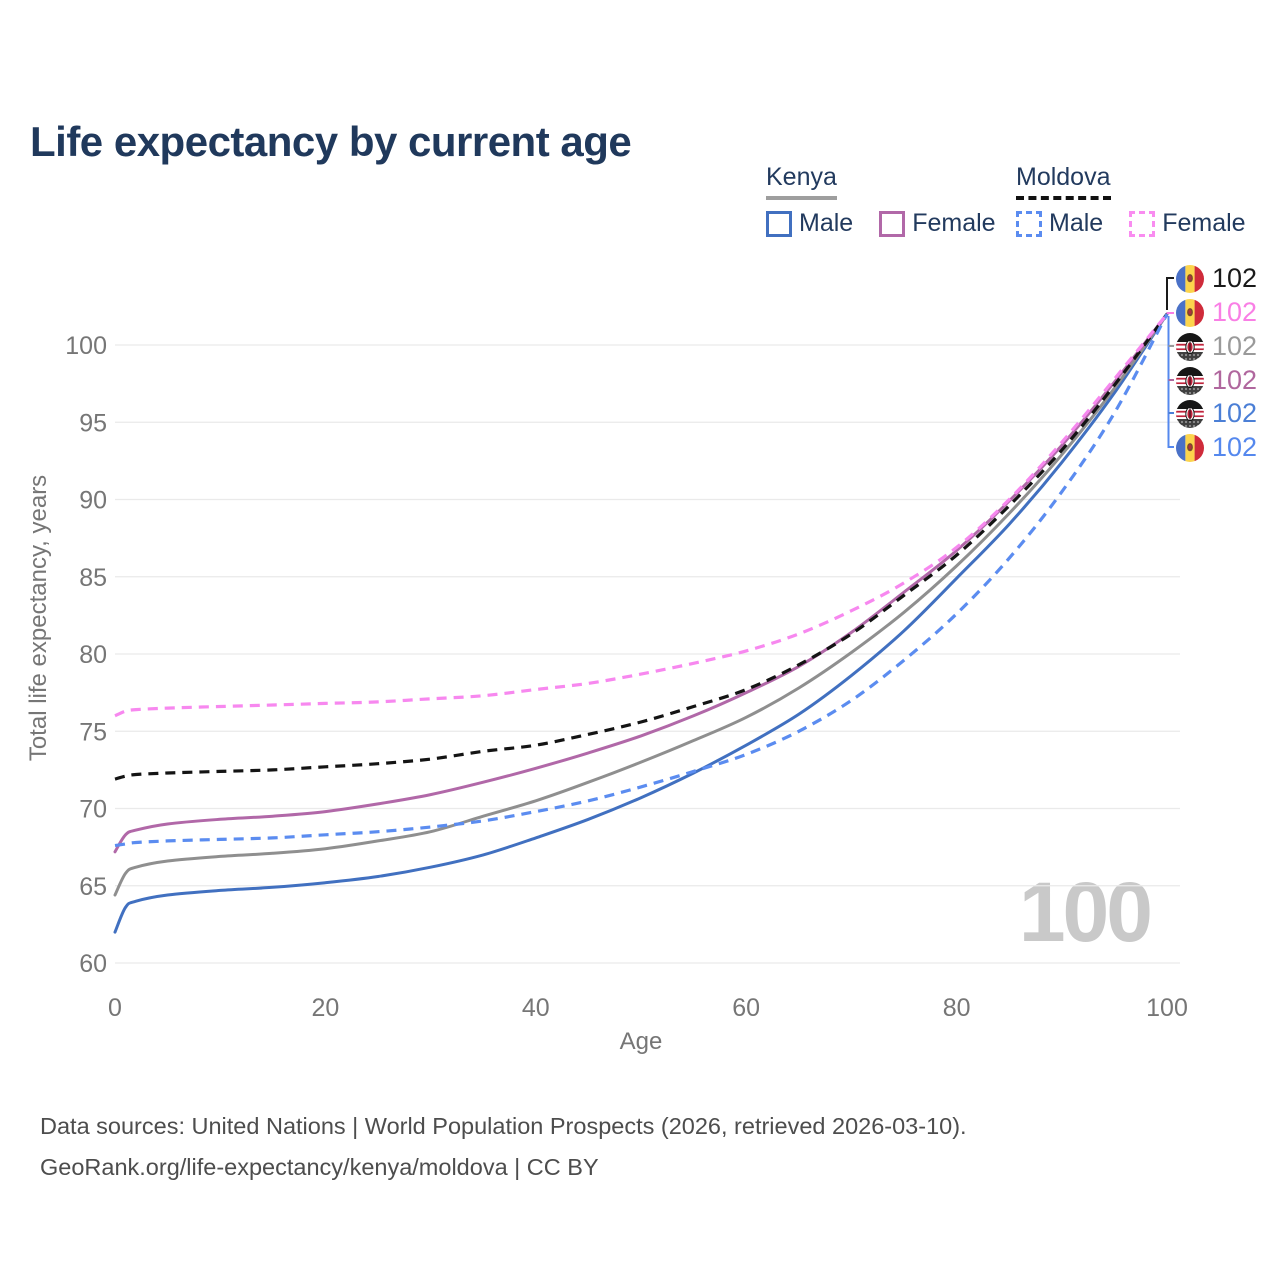 The width and height of the screenshot is (1280, 1280). I want to click on legend-item-kenya-male: Male, so click(809, 223).